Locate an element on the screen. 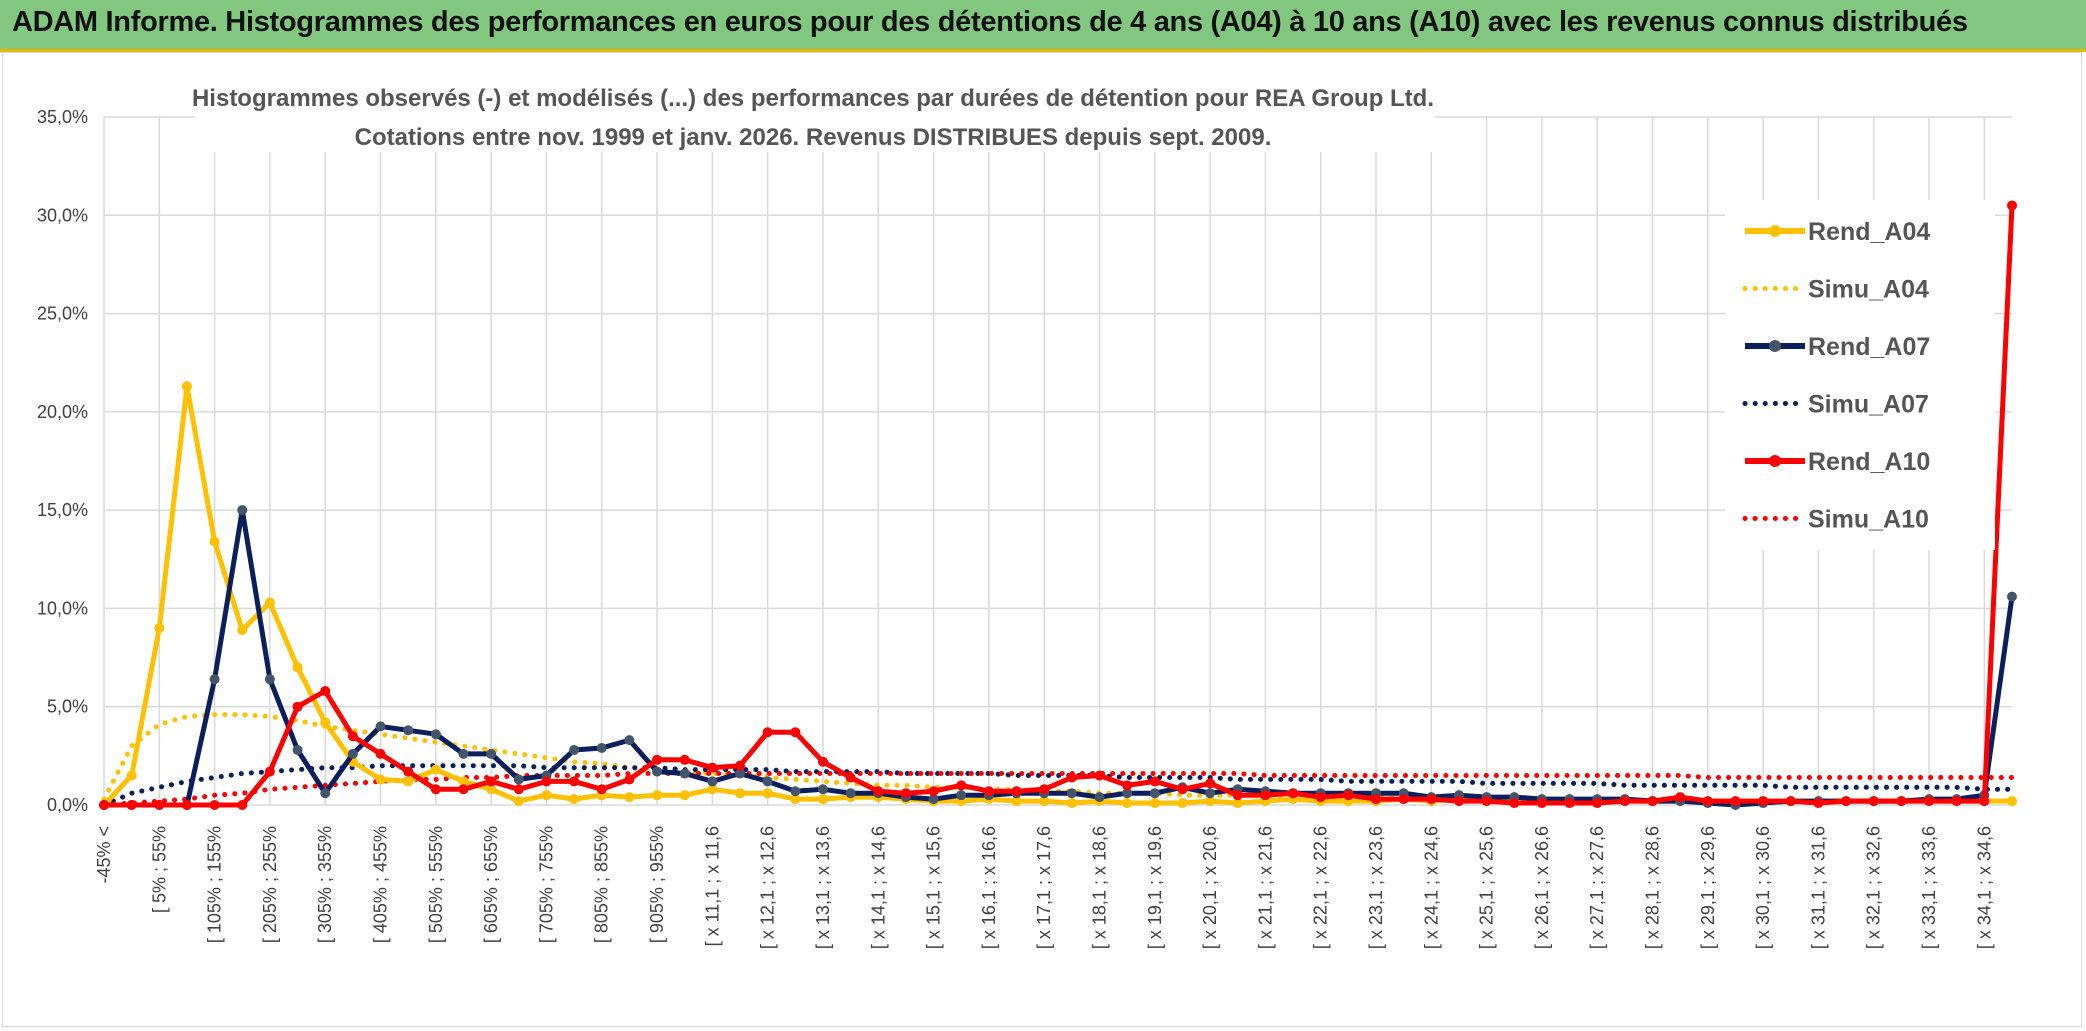  legend-item-Rend_A07: Rend_A07 is located at coordinates (1837, 347).